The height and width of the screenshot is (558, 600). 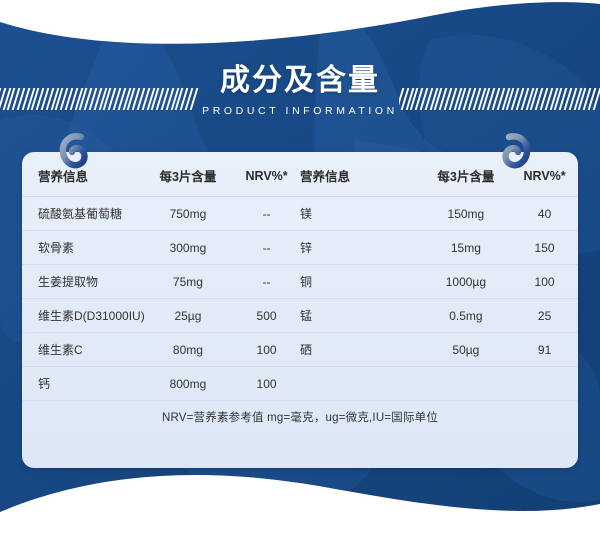 What do you see at coordinates (544, 175) in the screenshot?
I see `column-header-nrv-right: NRV%*` at bounding box center [544, 175].